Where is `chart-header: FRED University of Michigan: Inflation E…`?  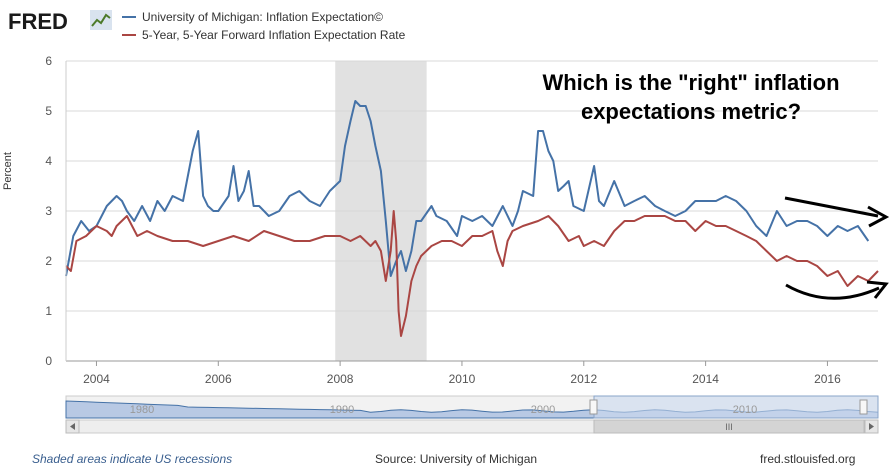
chart-header: FRED University of Michigan: Inflation E… is located at coordinates (447, 24).